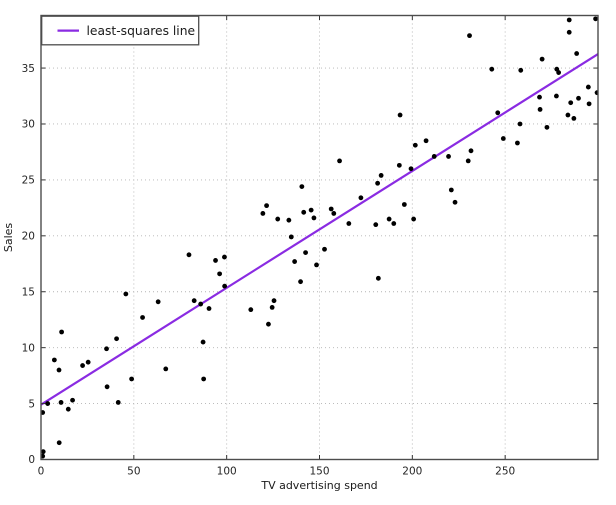 The height and width of the screenshot is (505, 616). What do you see at coordinates (31, 460) in the screenshot?
I see `y-tick-label: 0` at bounding box center [31, 460].